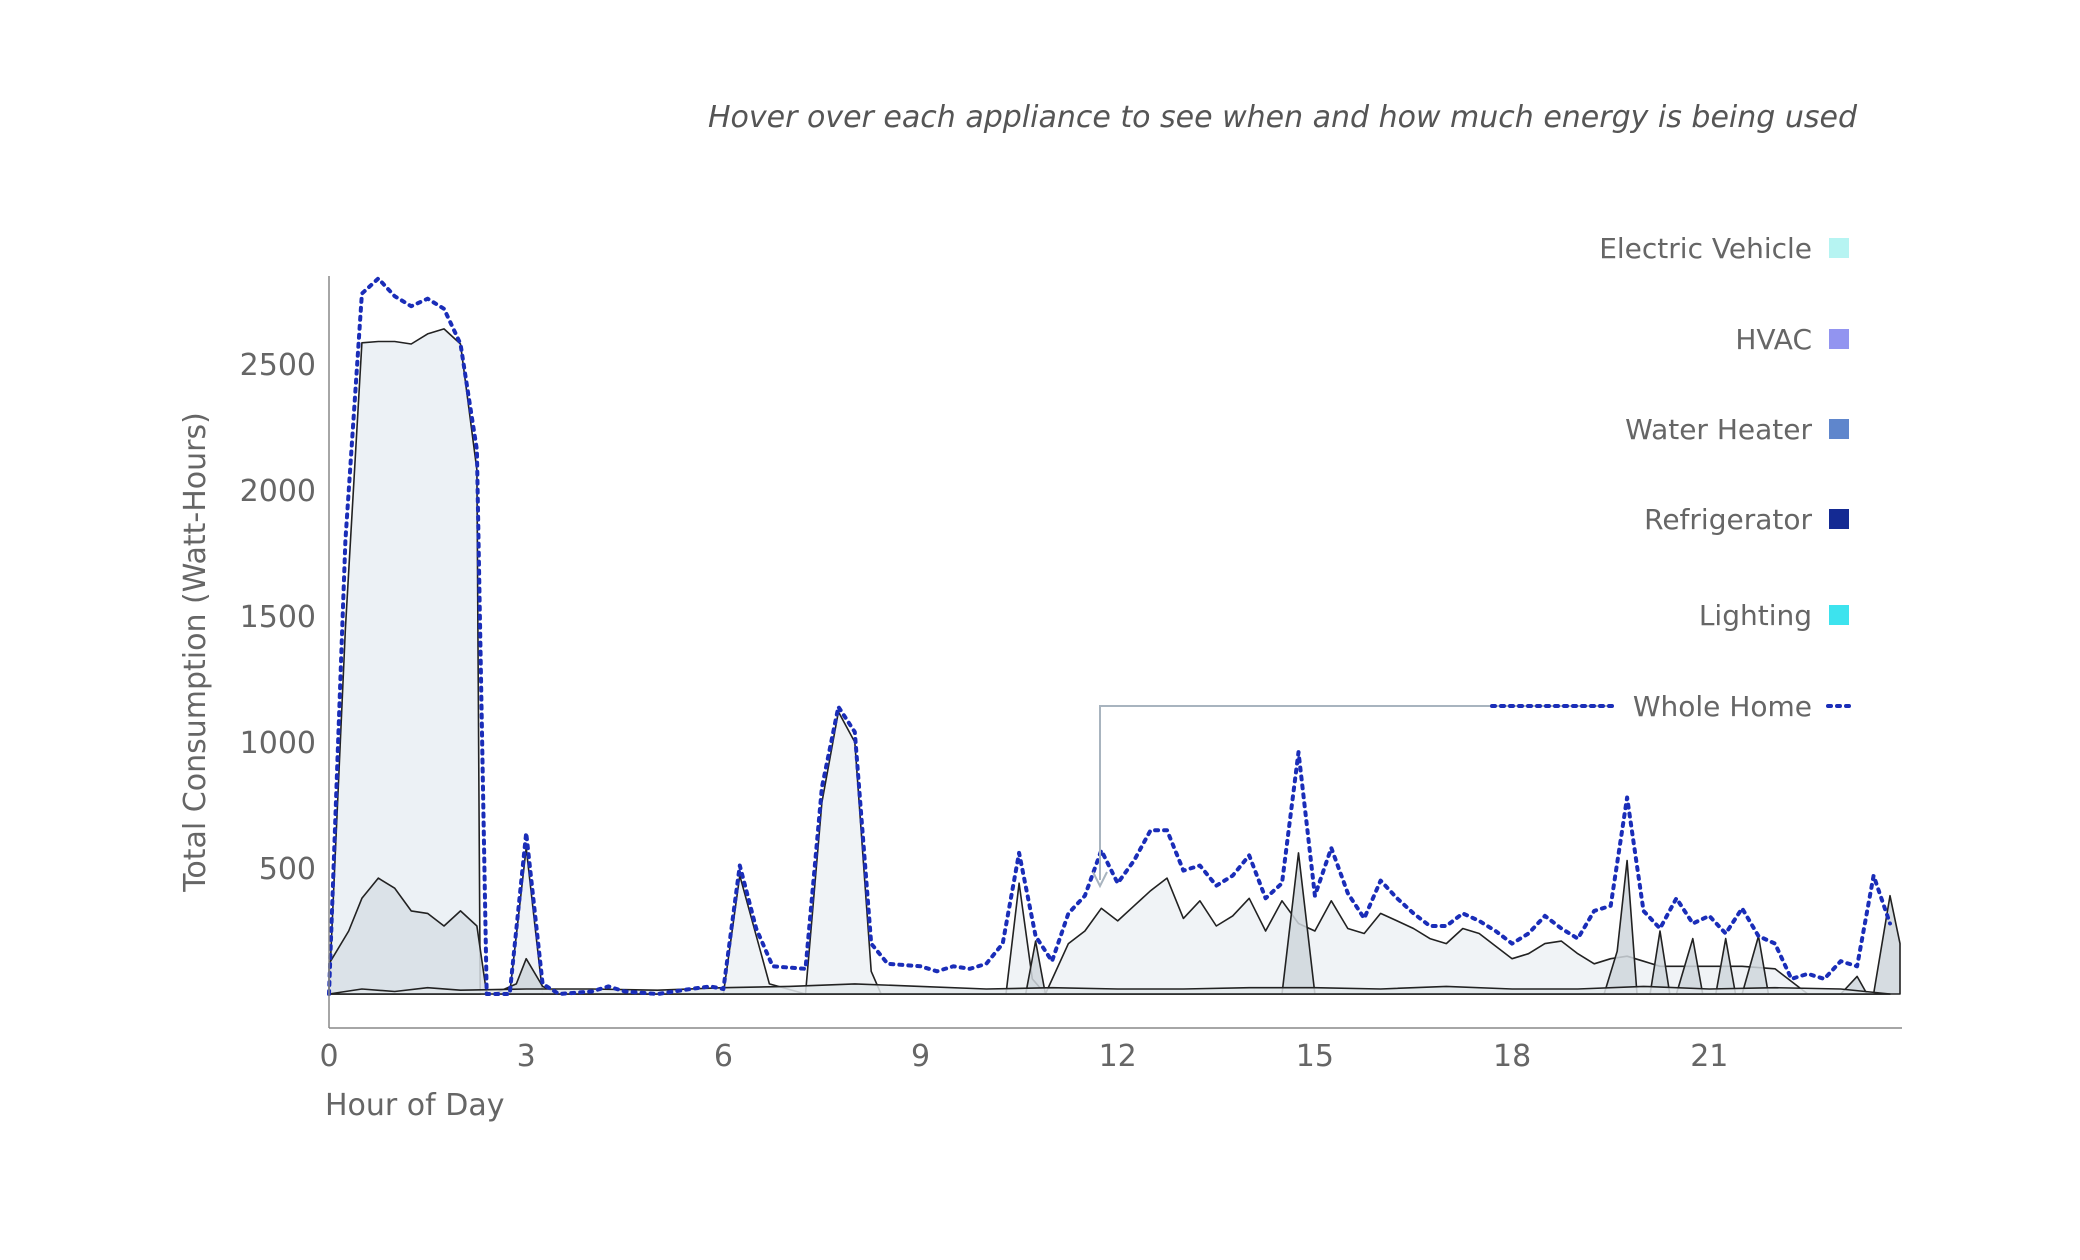  What do you see at coordinates (278, 365) in the screenshot?
I see `y-tick-label: 2500` at bounding box center [278, 365].